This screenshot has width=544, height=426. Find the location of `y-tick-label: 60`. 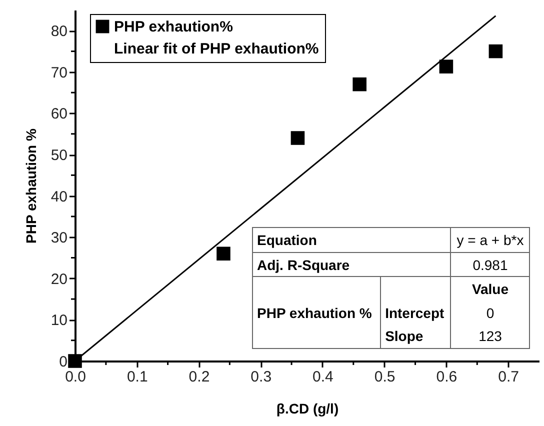

y-tick-label: 60 is located at coordinates (59, 114).